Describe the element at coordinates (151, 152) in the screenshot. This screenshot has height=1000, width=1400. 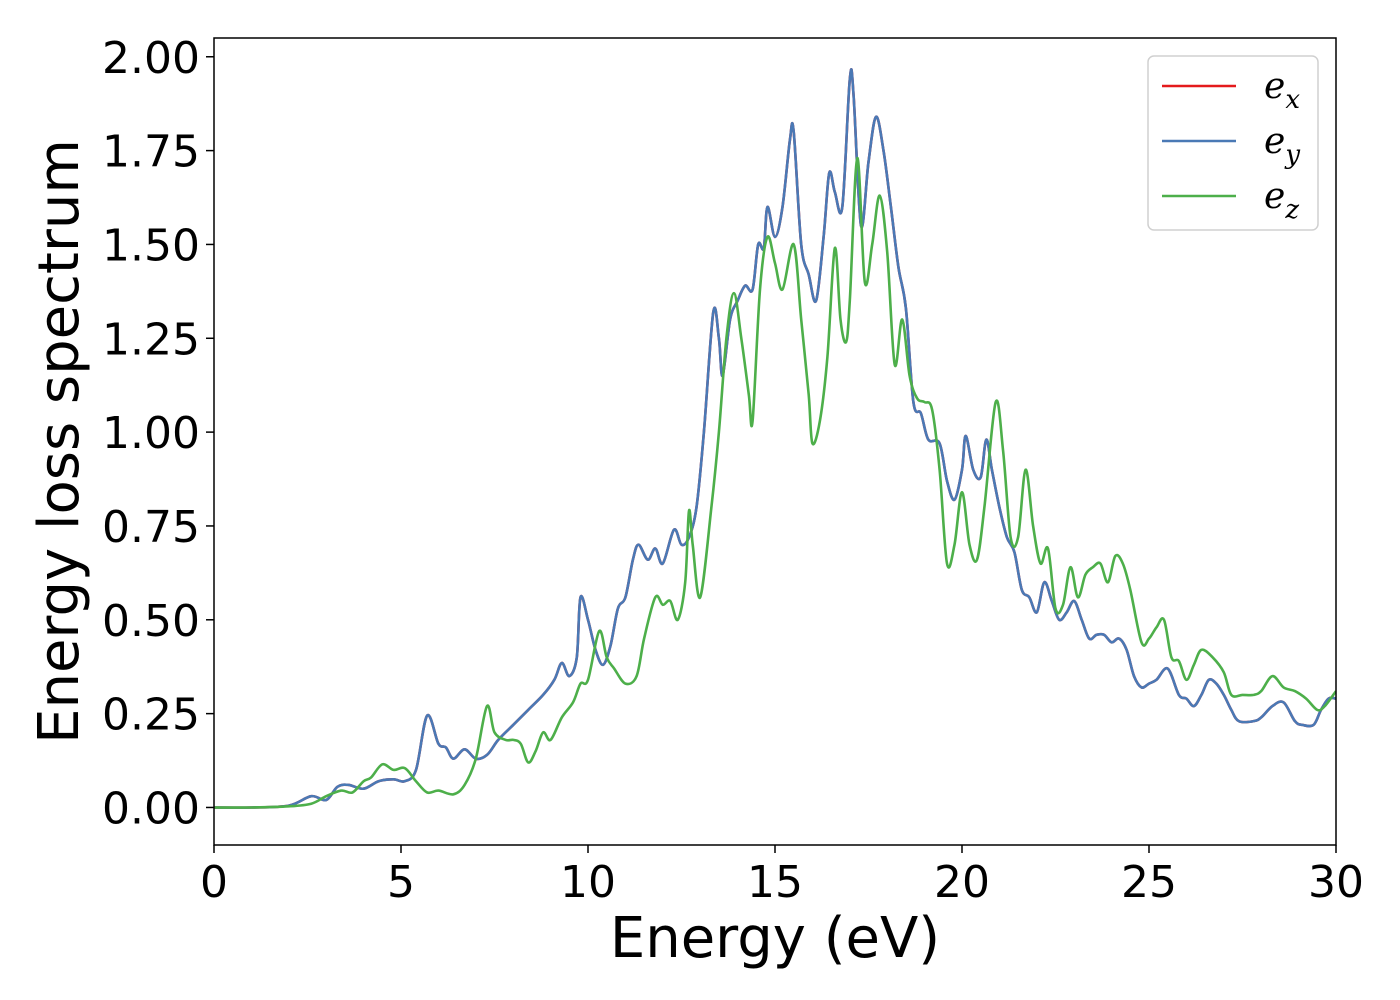
I see `y-tick-label: 1.75` at that location.